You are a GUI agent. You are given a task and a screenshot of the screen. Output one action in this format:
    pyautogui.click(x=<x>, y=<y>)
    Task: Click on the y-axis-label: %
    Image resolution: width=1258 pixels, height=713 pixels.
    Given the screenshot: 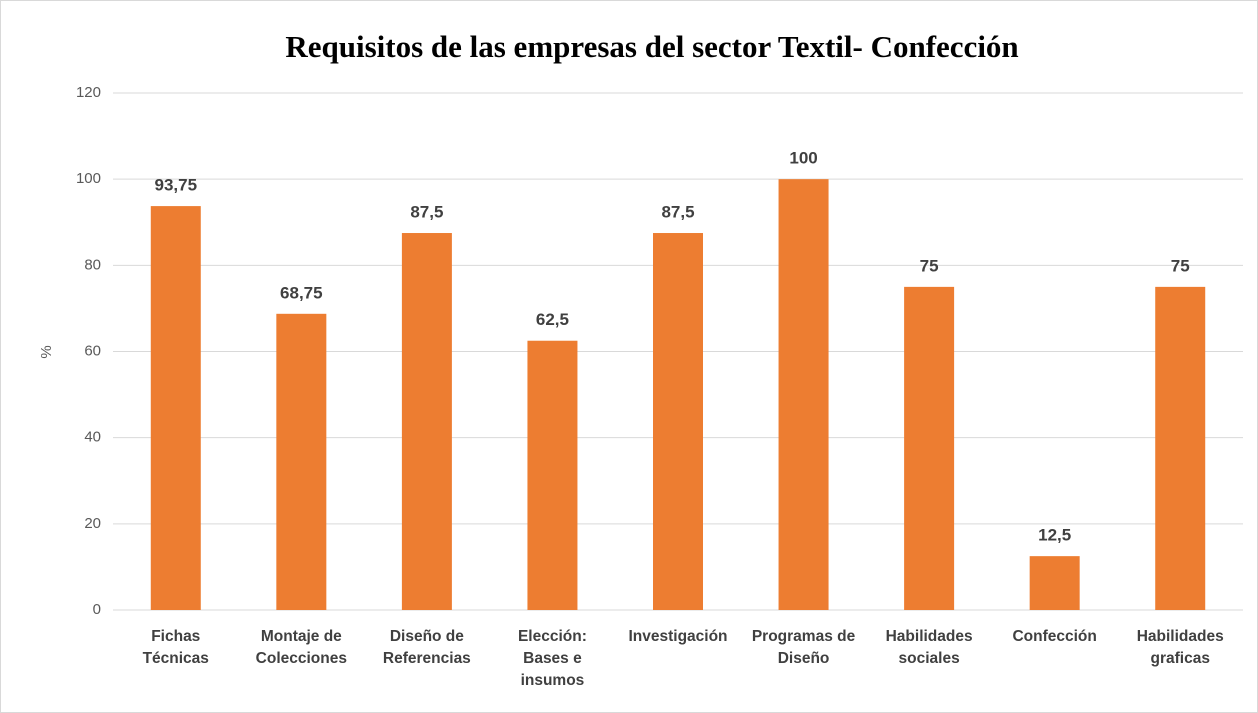 What is the action you would take?
    pyautogui.click(x=46, y=351)
    